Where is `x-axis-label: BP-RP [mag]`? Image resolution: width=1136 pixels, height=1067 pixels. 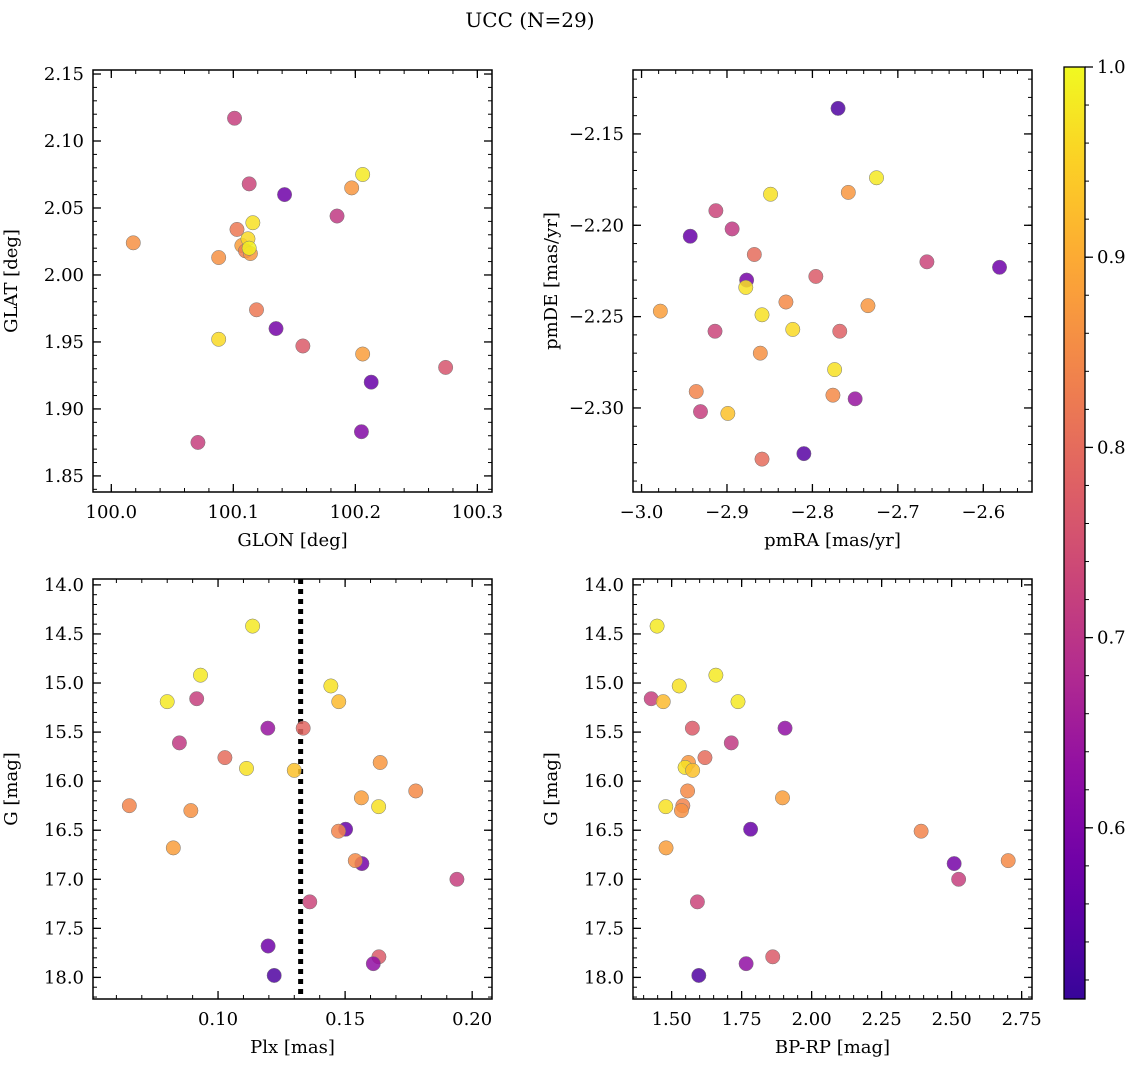
x-axis-label: BP-RP [mag] is located at coordinates (832, 1047).